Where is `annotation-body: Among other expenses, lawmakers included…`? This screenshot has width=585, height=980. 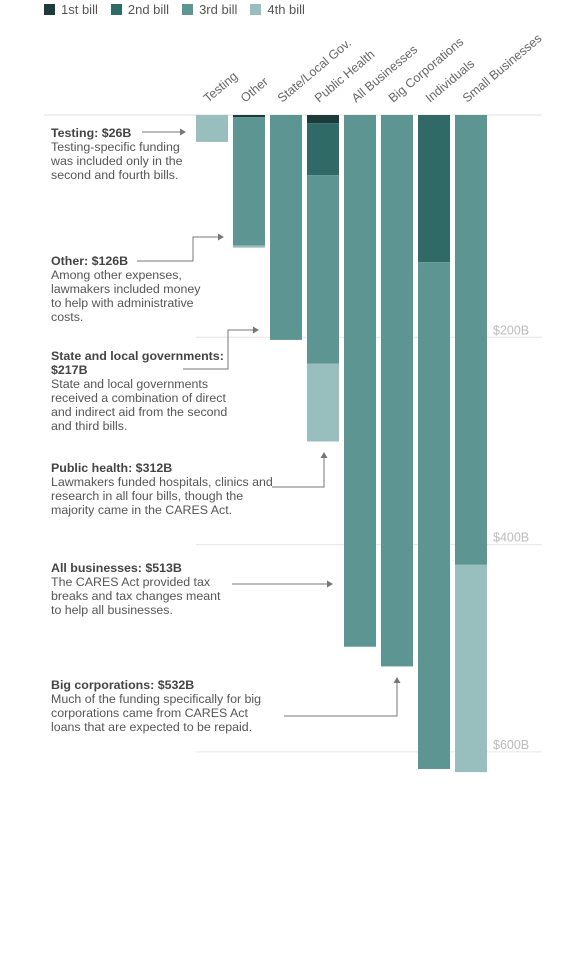
annotation-body: Among other expenses, lawmakers included… is located at coordinates (126, 296).